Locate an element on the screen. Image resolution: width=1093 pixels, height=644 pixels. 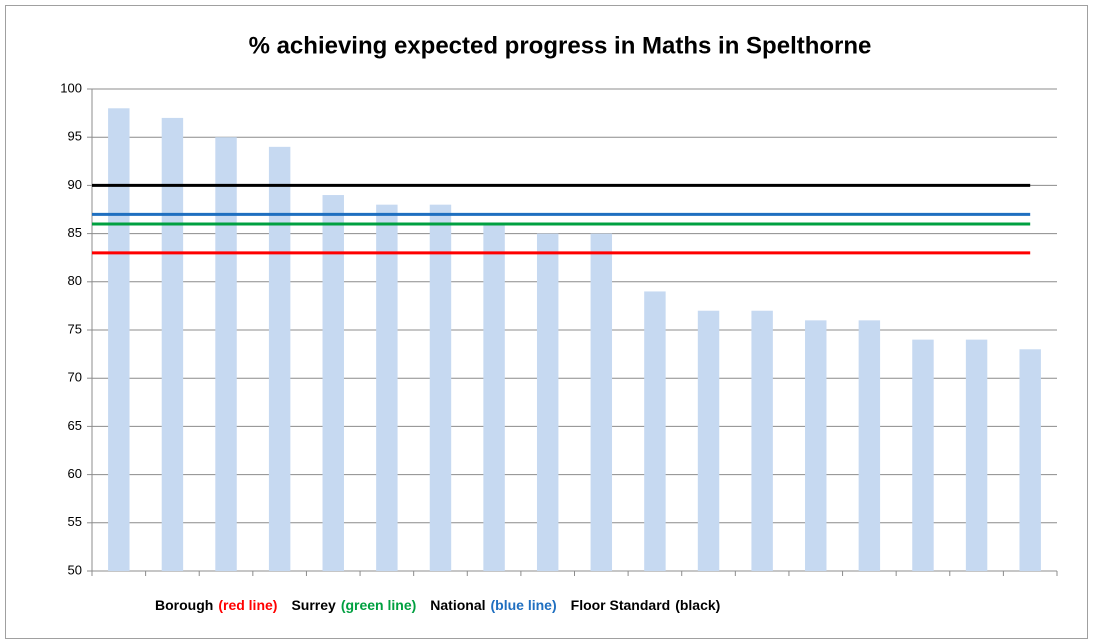
y-tick-label: 55 is located at coordinates (75, 521).